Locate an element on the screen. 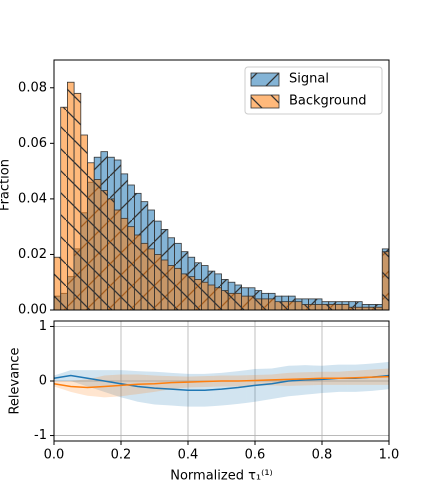 This screenshot has height=504, width=432. y-tick-label: 0.08 is located at coordinates (32, 87).